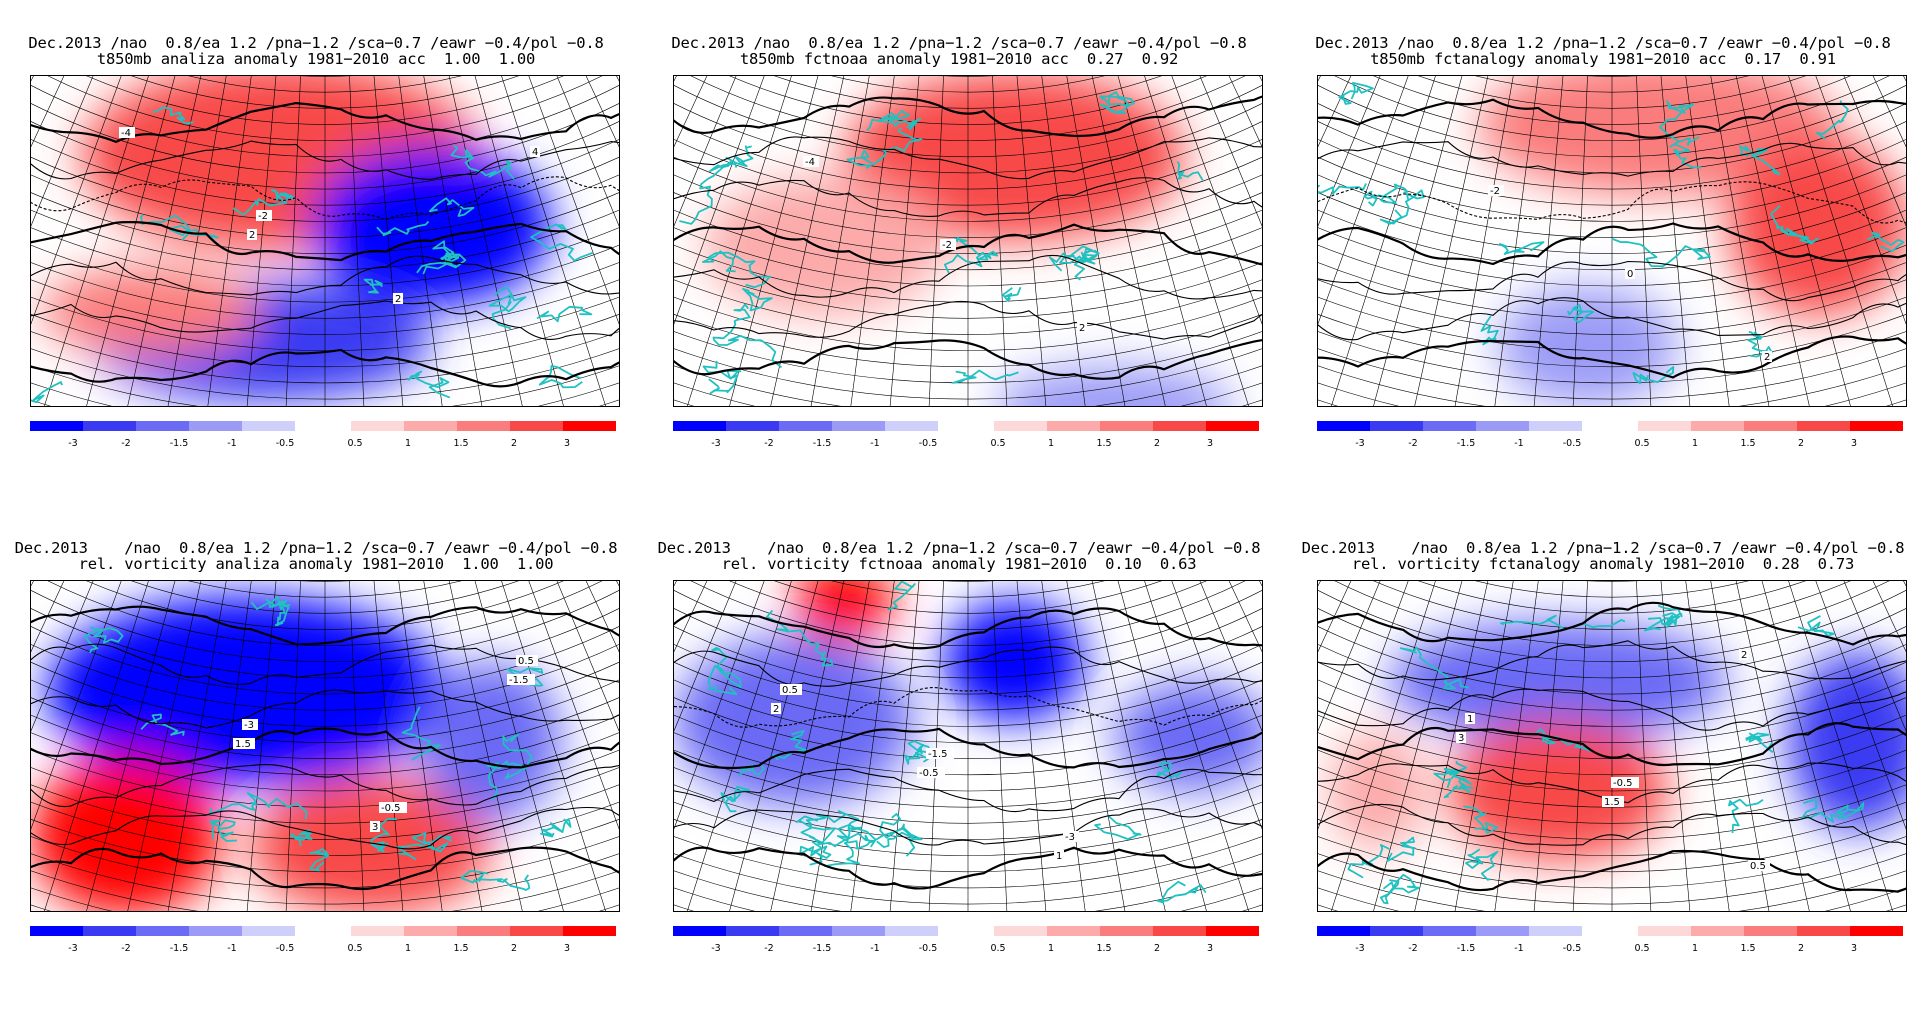 The image size is (1920, 1010). I want to click on contour-label: 1, so click(1470, 719).